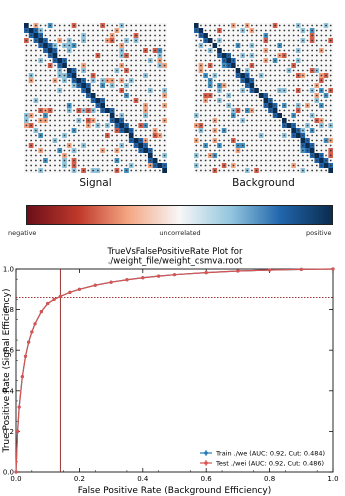 The height and width of the screenshot is (496, 345). What do you see at coordinates (269, 479) in the screenshot?
I see `x-tick-label: 0.8` at bounding box center [269, 479].